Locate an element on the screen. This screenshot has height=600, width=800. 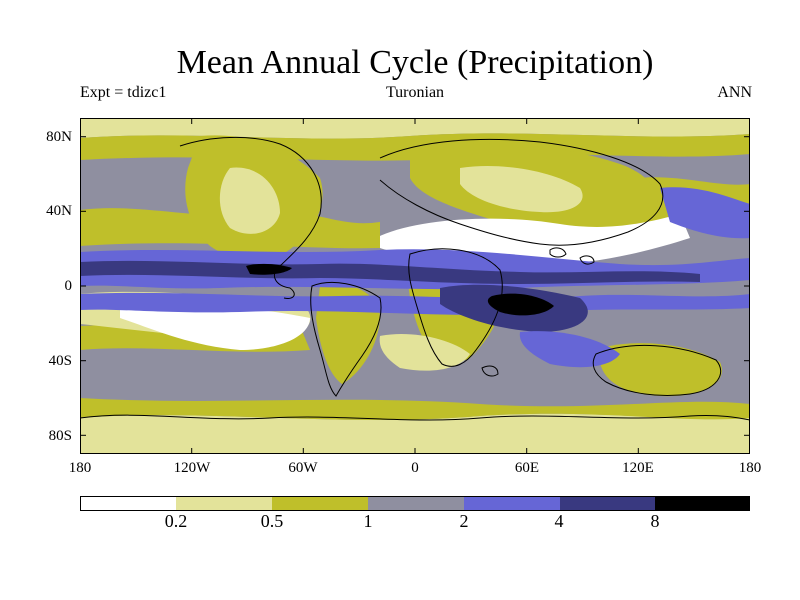
lon-label-180e: 180 is located at coordinates (750, 468).